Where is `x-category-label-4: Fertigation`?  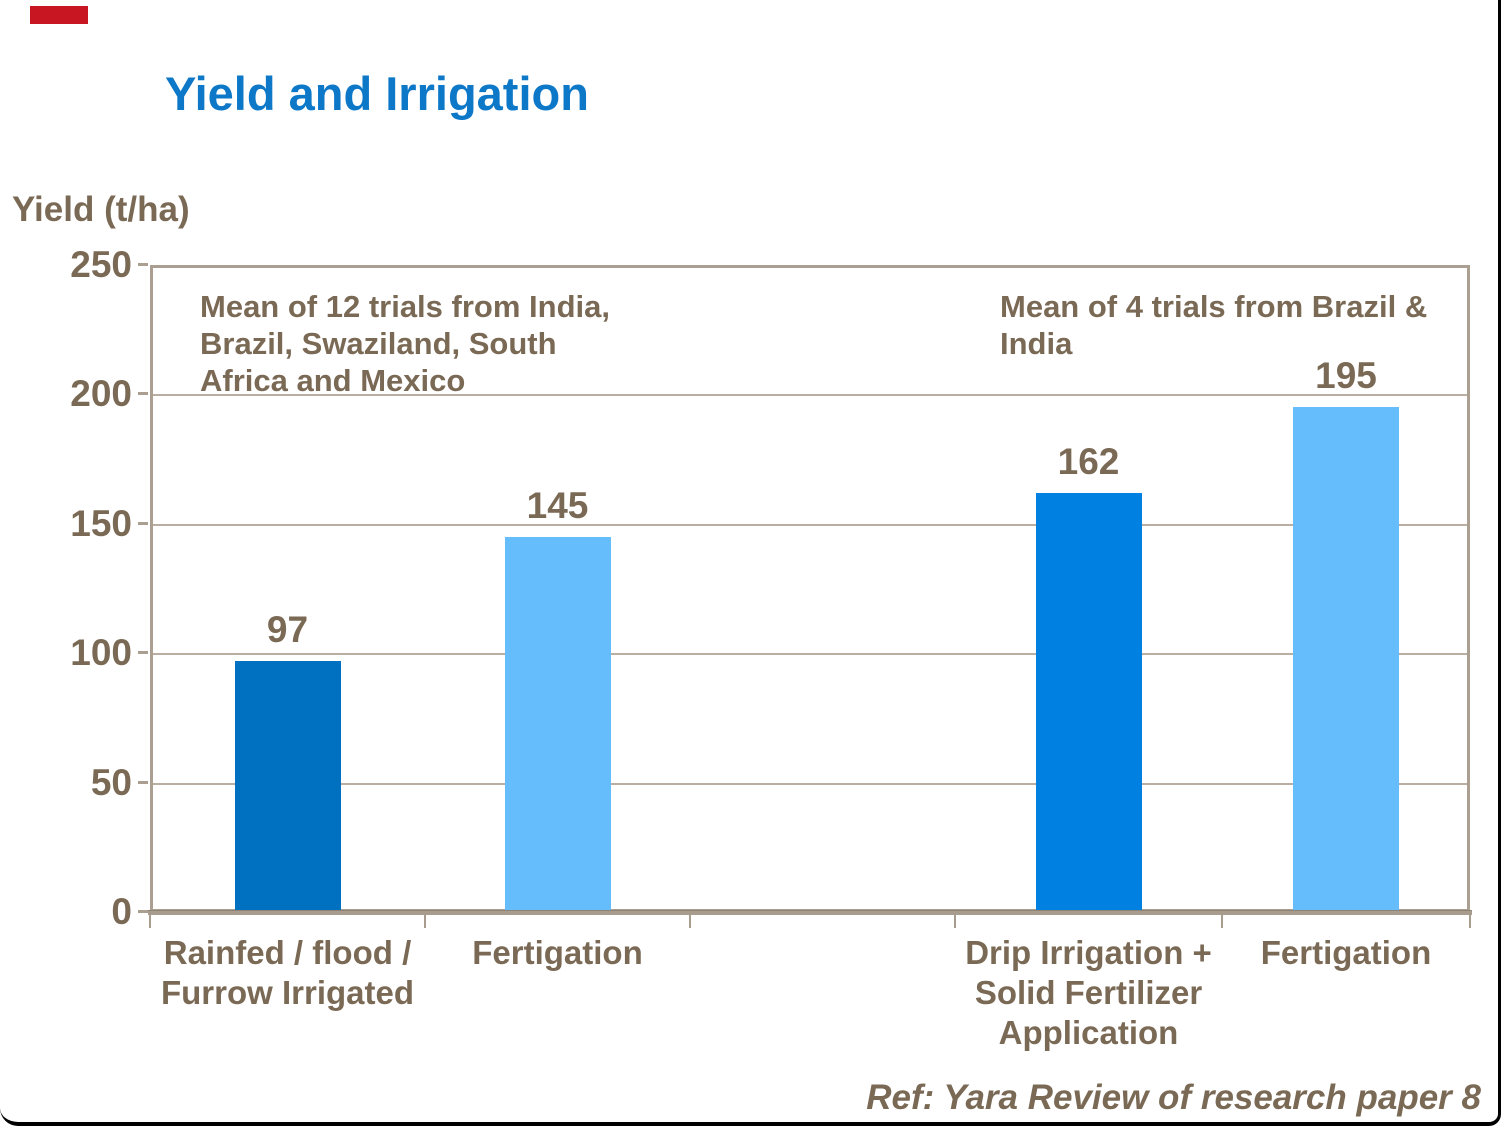
x-category-label-4: Fertigation is located at coordinates (1346, 952).